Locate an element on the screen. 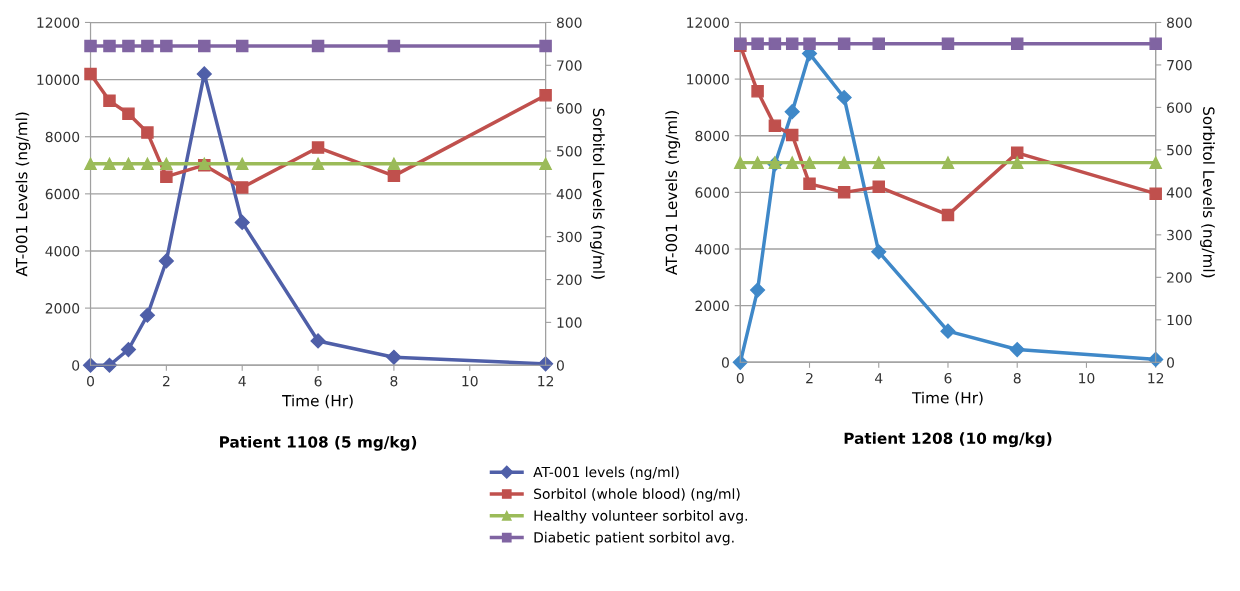 This screenshot has height=591, width=1240. legend-label: Healthy volunteer sorbitol avg. is located at coordinates (641, 517).